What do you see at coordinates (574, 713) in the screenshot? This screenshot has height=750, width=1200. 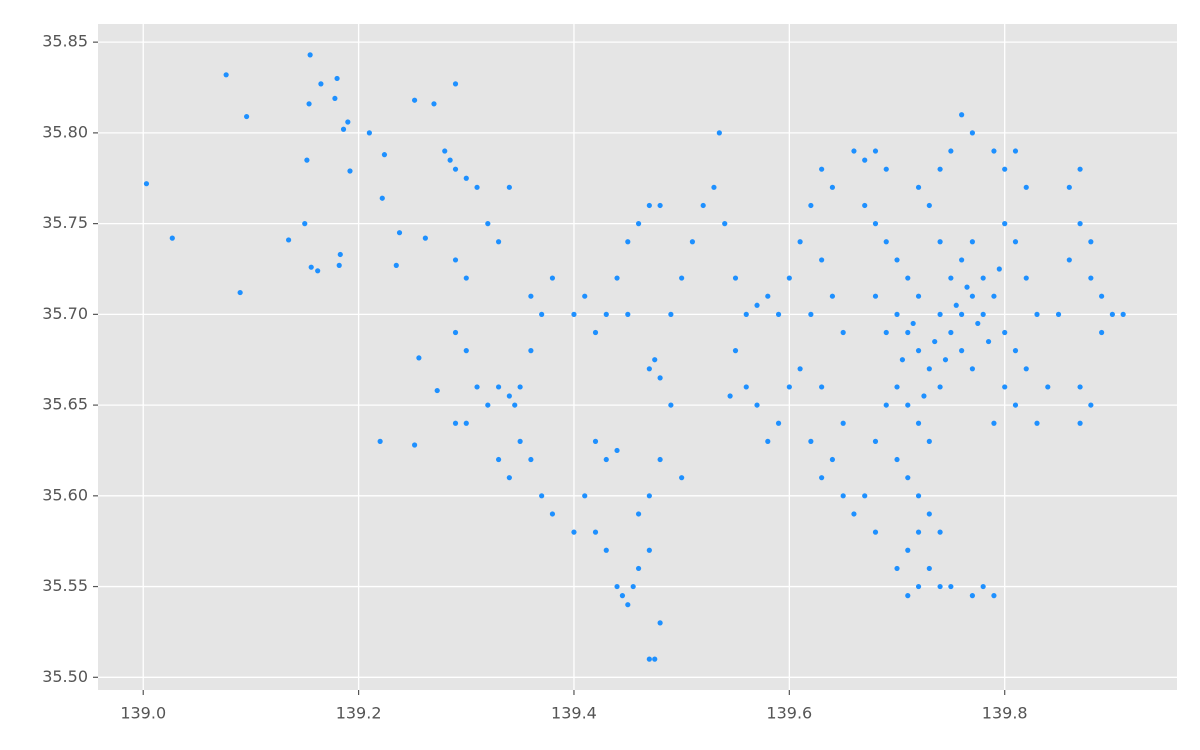 I see `x-tick-label: 139.4` at bounding box center [574, 713].